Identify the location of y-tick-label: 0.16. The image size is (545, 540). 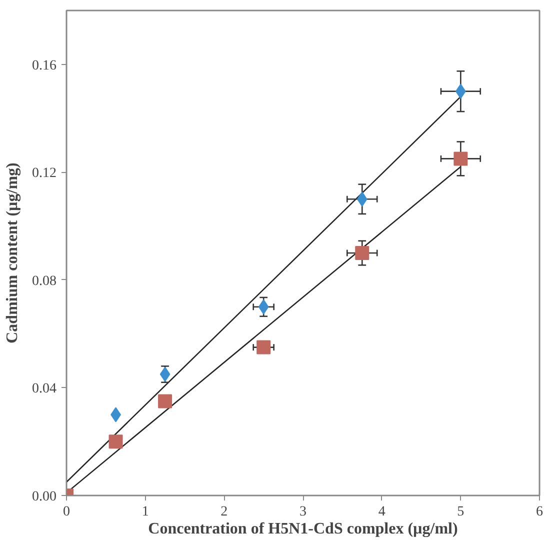
(44, 66).